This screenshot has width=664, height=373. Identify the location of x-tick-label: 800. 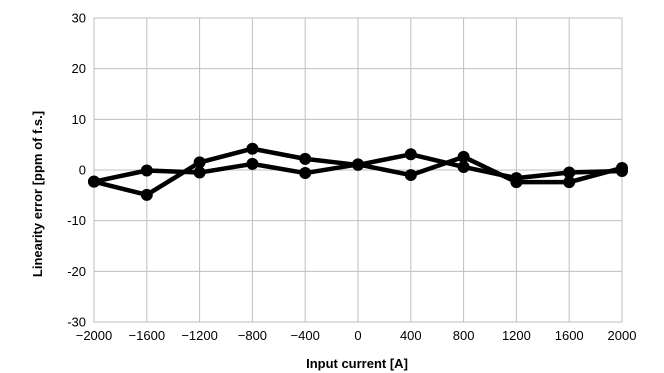
(464, 335).